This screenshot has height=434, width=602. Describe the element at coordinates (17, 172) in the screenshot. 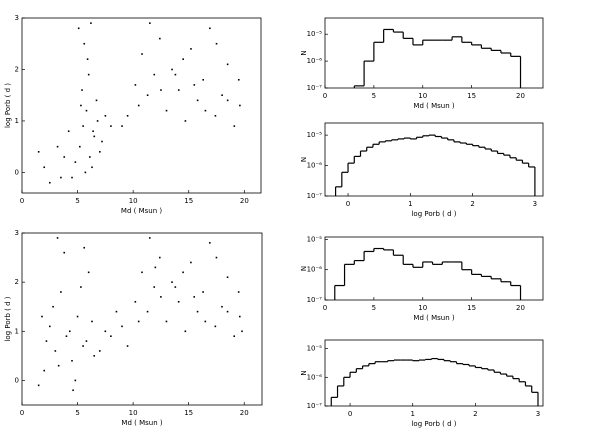

I see `y-tick-label: 0` at that location.